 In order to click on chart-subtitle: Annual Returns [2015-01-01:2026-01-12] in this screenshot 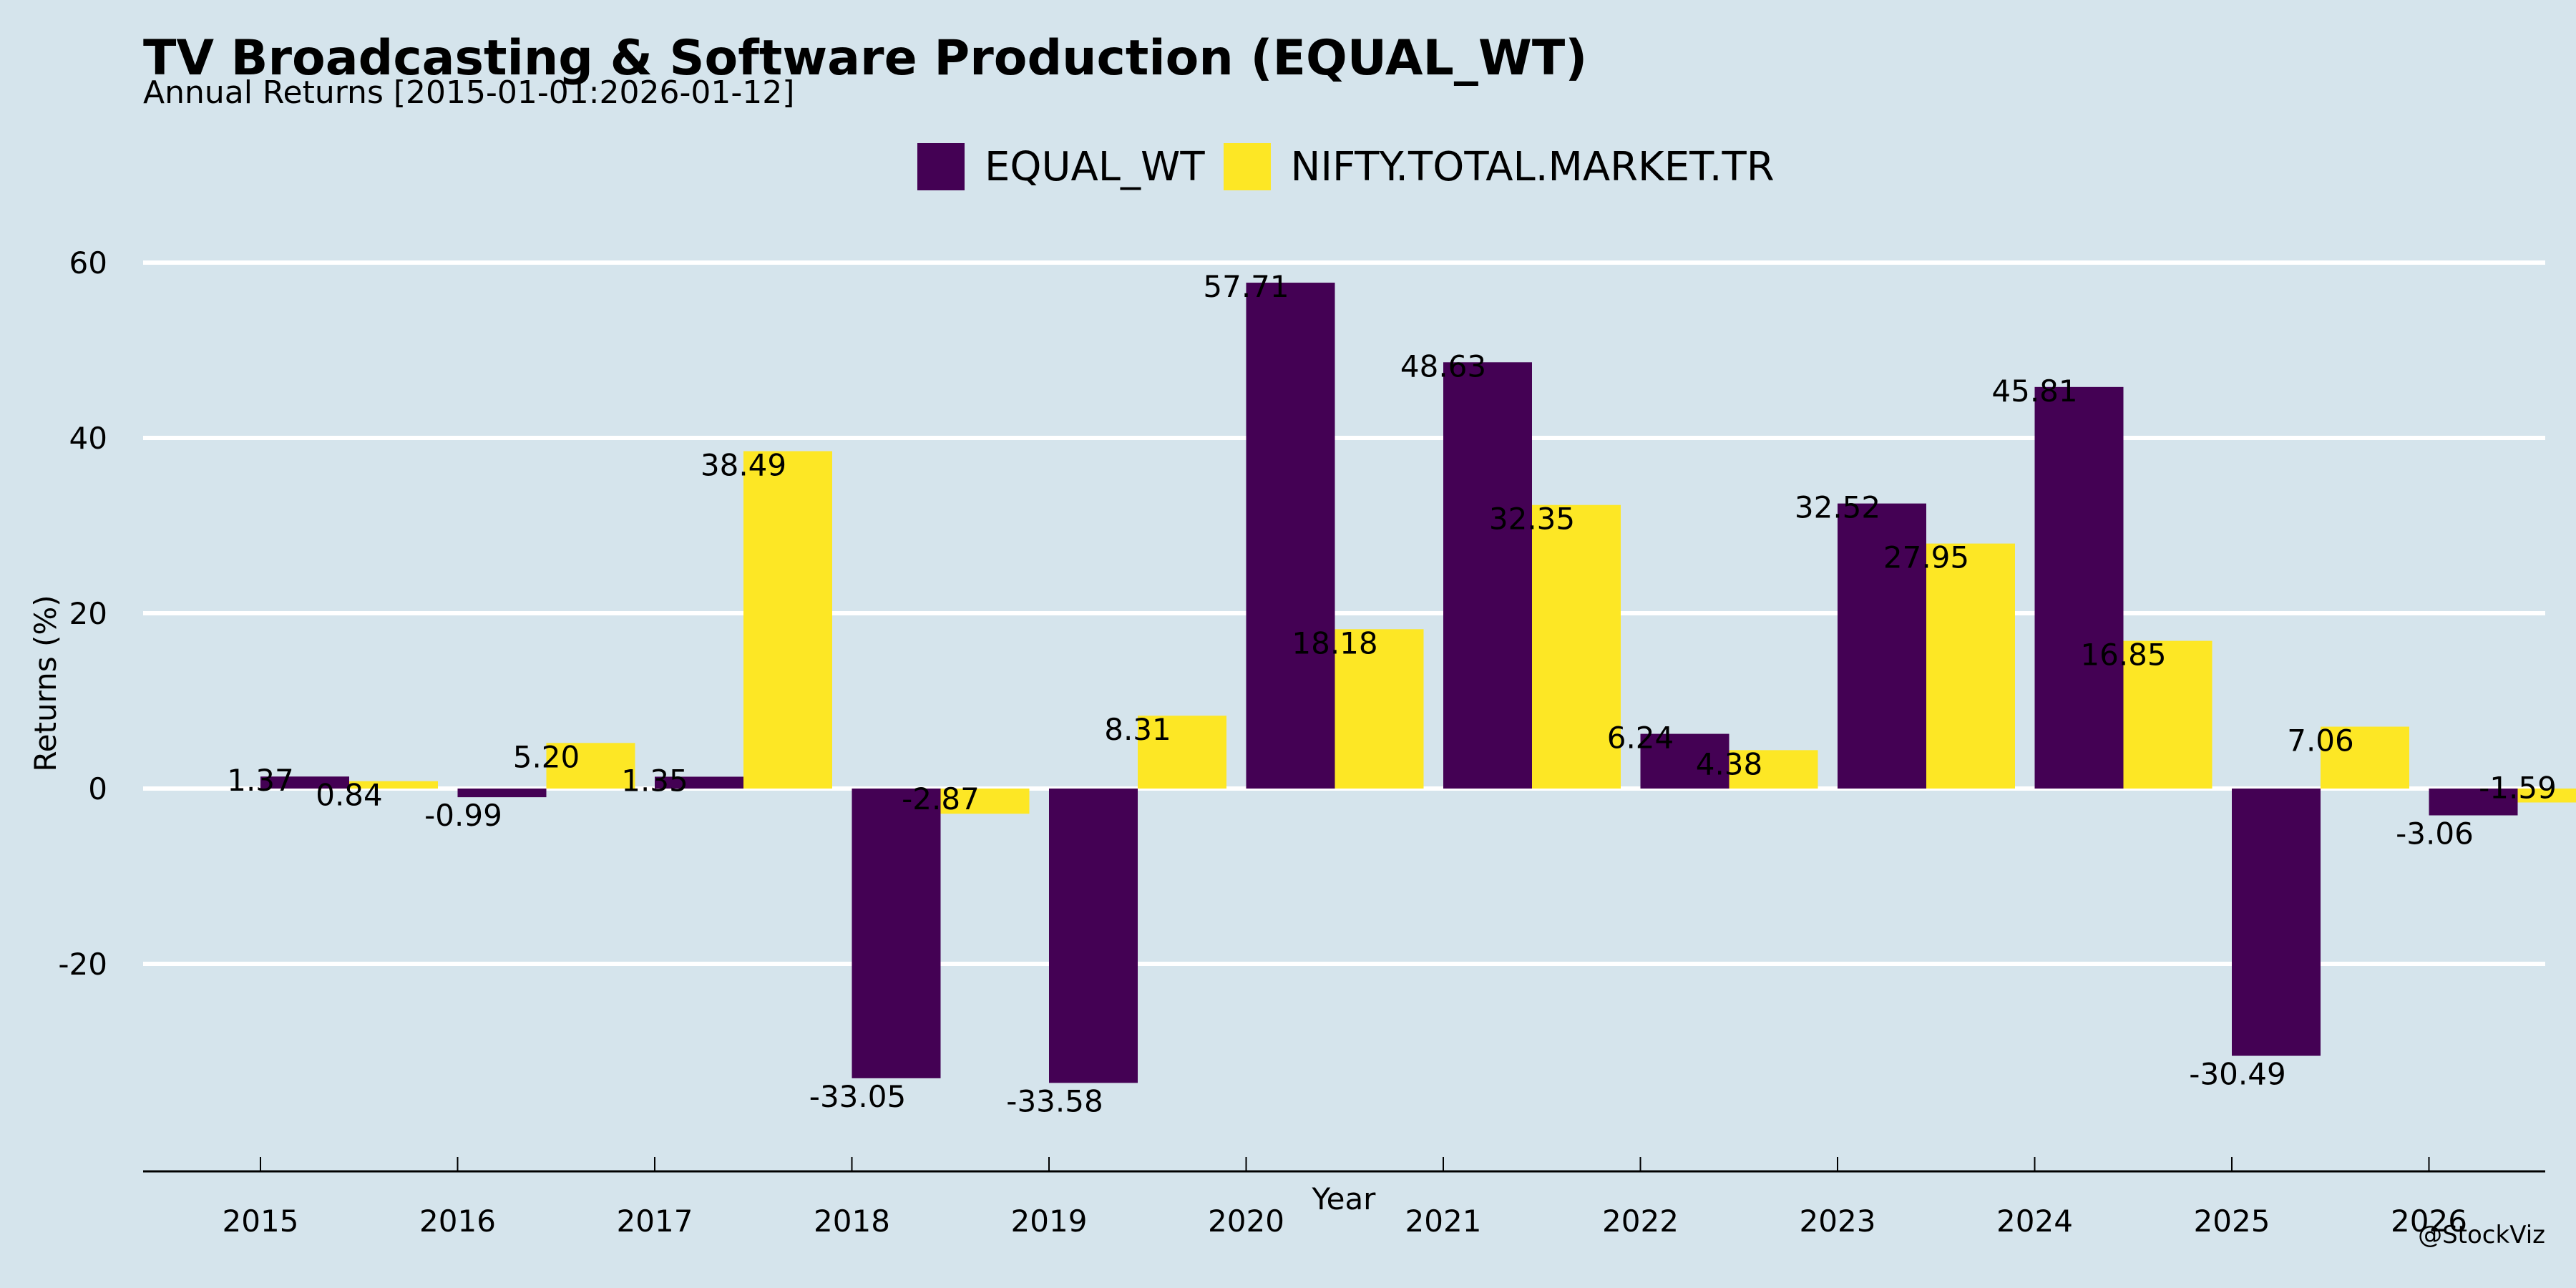, I will do `click(469, 92)`.